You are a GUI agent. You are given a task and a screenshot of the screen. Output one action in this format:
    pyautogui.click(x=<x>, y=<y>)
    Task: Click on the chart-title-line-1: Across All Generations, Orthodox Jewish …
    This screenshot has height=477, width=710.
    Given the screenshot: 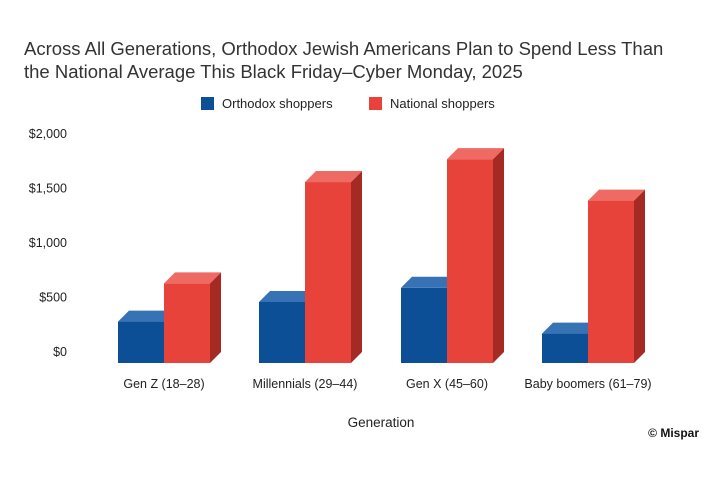 What is the action you would take?
    pyautogui.click(x=343, y=48)
    